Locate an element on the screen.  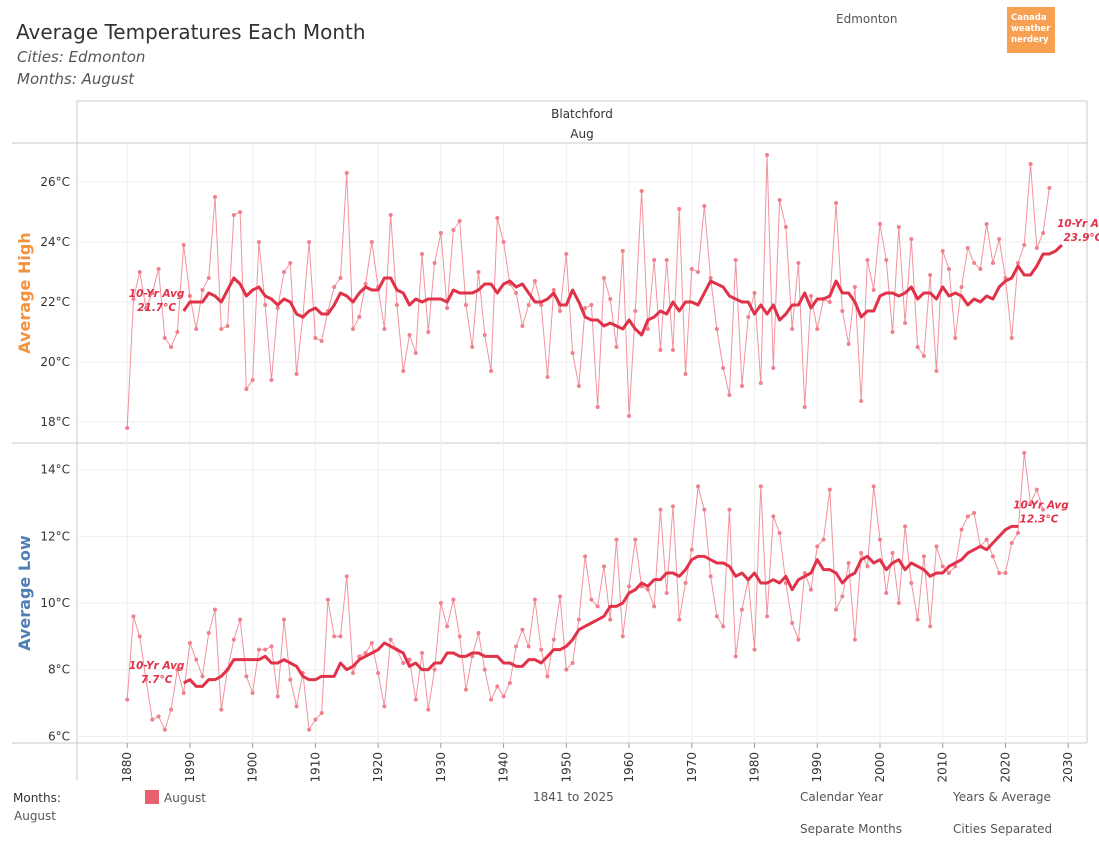
cities-separated-button: Cities Separated is located at coordinates (1003, 829).